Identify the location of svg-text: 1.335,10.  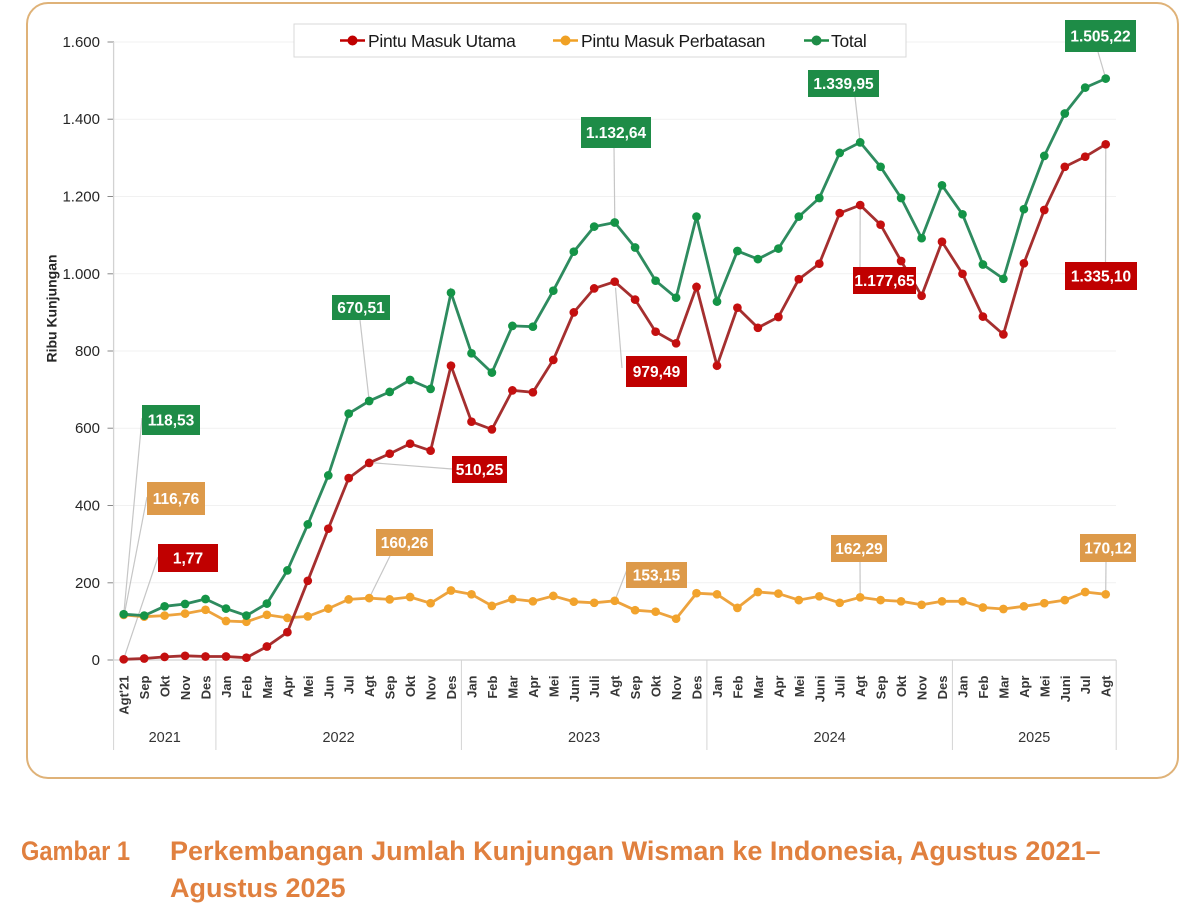
(1101, 277).